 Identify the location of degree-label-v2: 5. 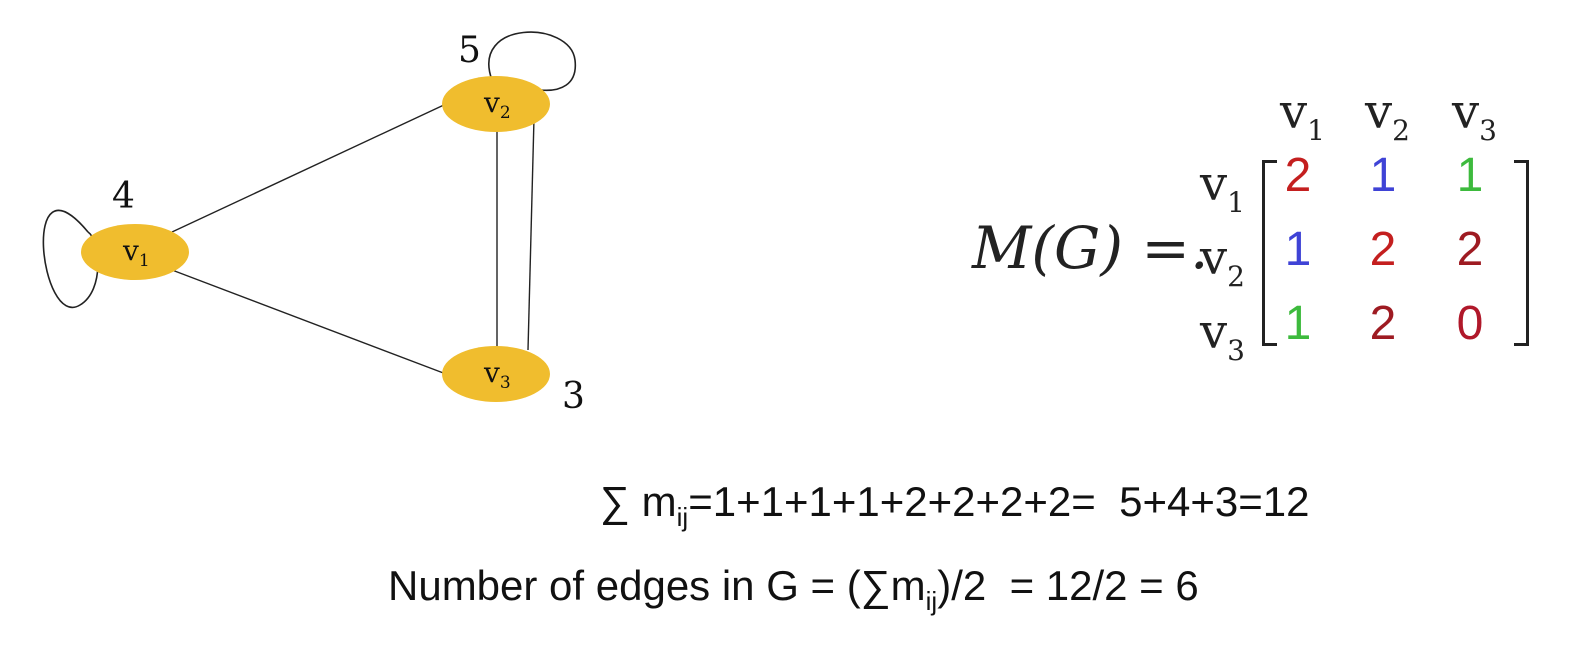
(469, 50).